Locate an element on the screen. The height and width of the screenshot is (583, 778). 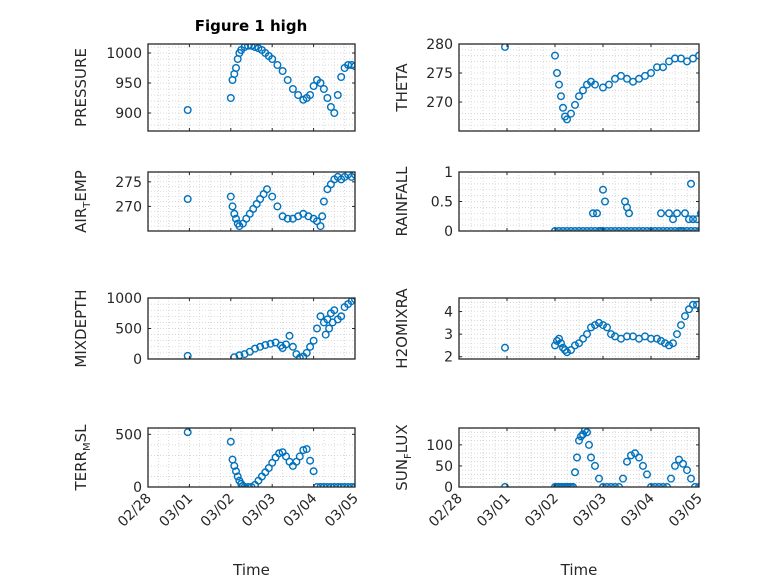
y-axis-label: H2OMIXRA is located at coordinates (402, 328).